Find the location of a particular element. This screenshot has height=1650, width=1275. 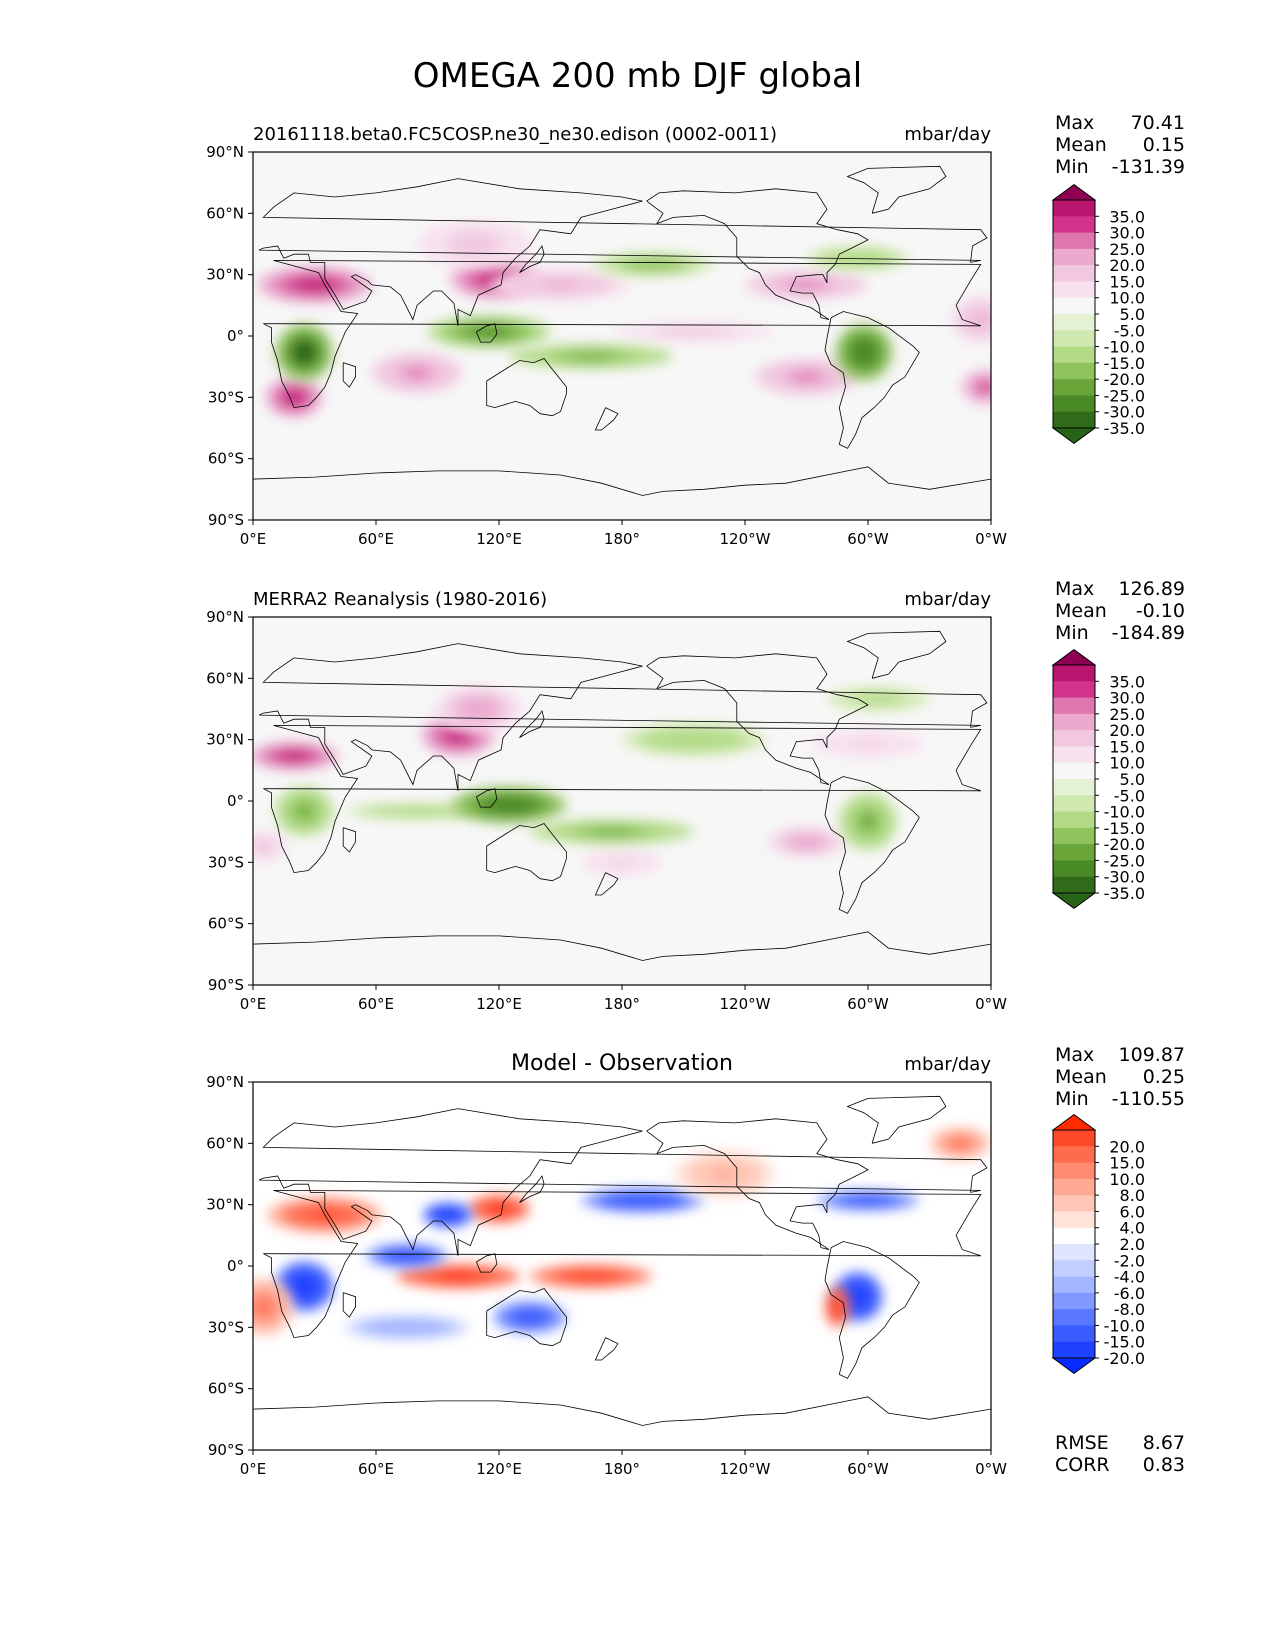

stat-row-min: Min -131.39 is located at coordinates (1120, 167).